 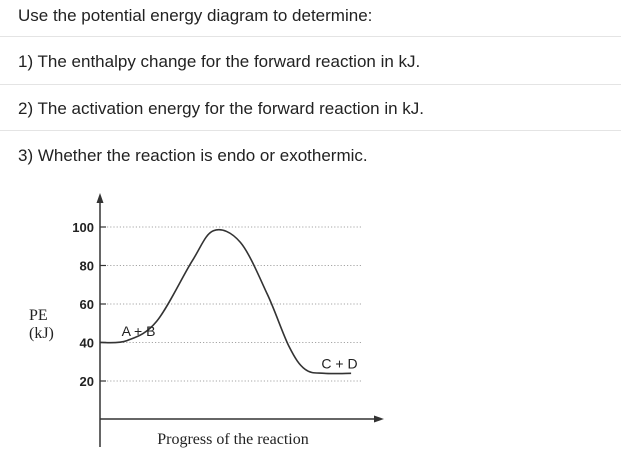 I want to click on y-axis-label-line-2: (kJ), so click(x=41, y=333).